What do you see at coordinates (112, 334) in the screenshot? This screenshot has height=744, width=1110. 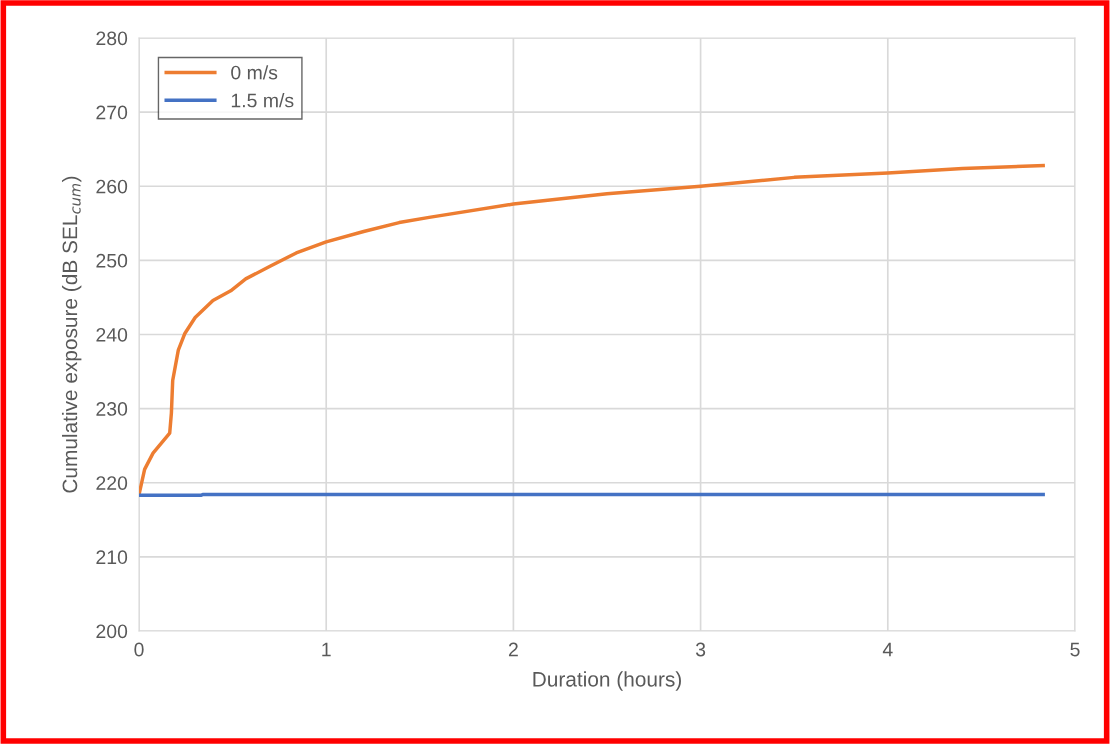 I see `y-tick-label: 240` at bounding box center [112, 334].